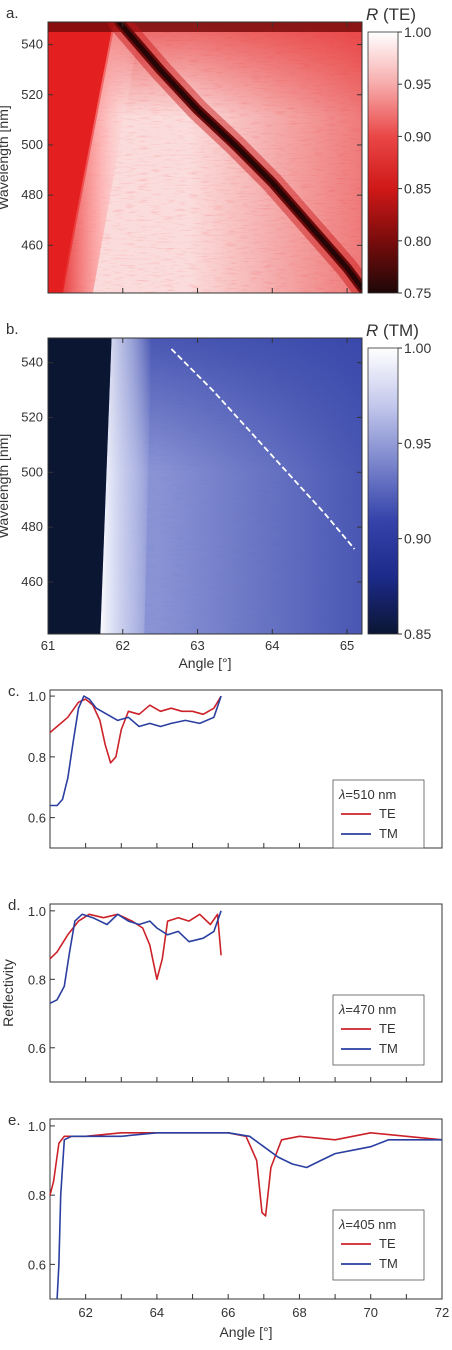 The image size is (452, 1350). What do you see at coordinates (417, 293) in the screenshot?
I see `colorbar-tick-label: 0.75` at bounding box center [417, 293].